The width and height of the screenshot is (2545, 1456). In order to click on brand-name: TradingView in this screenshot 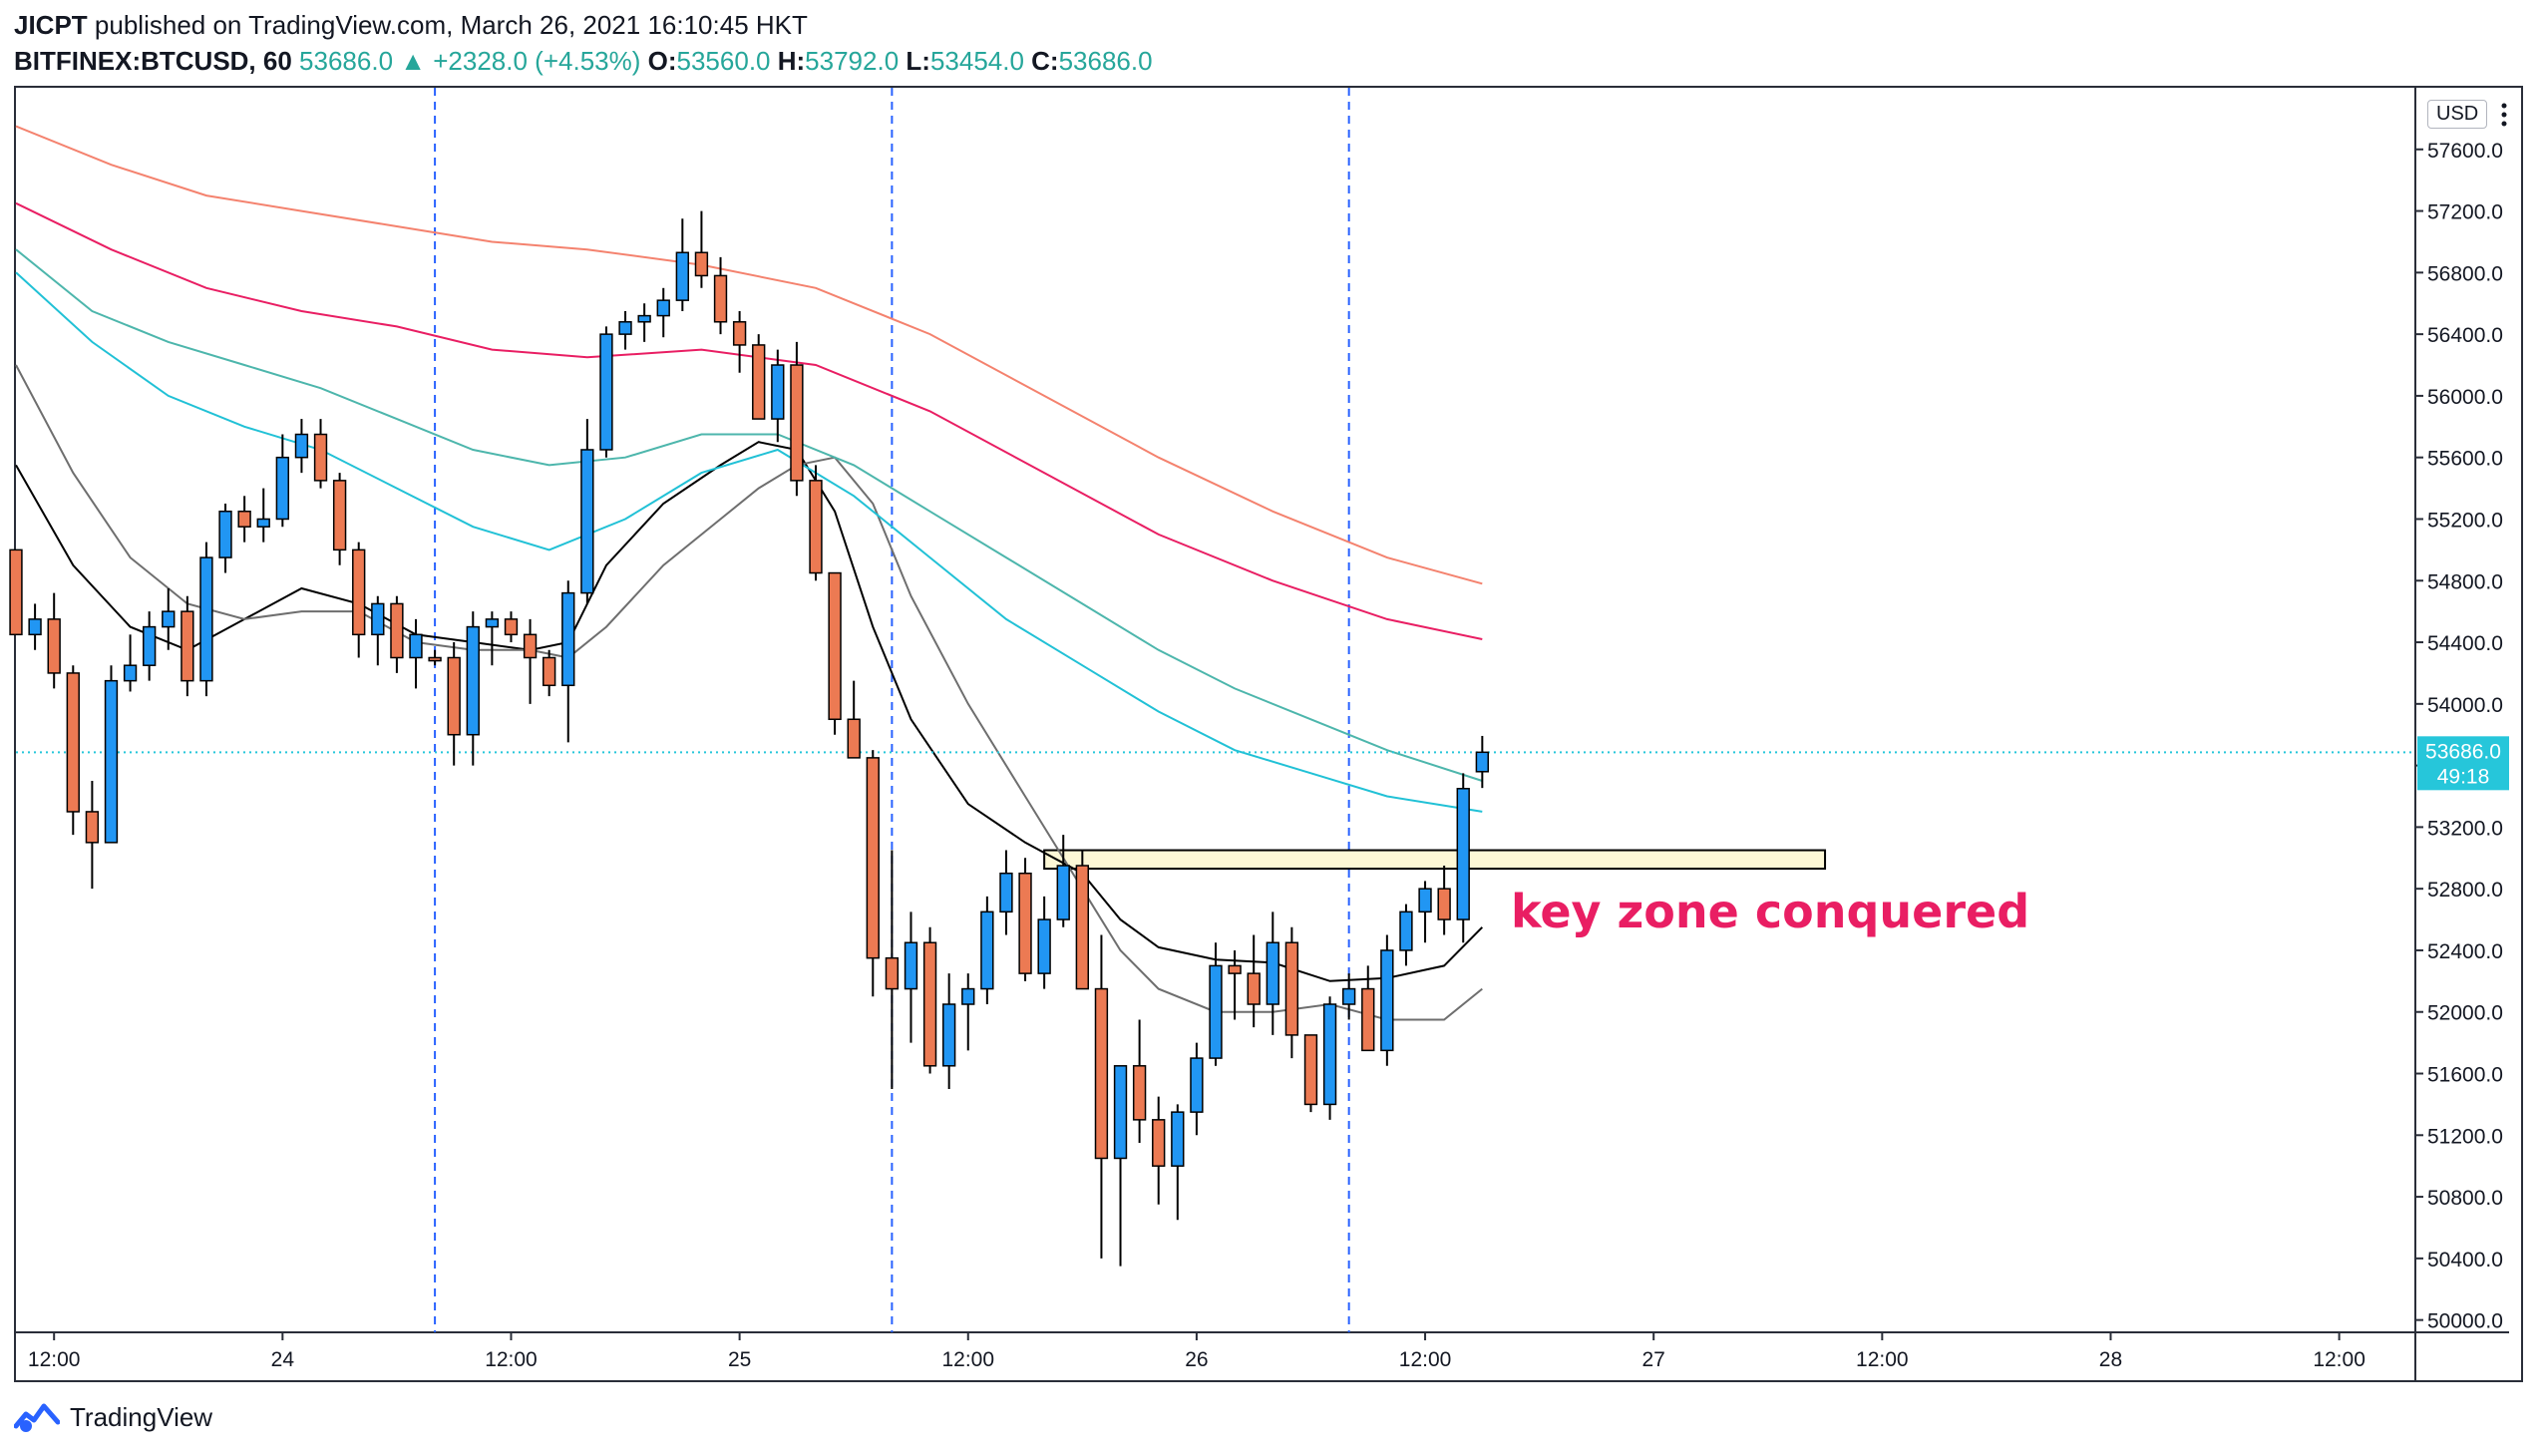, I will do `click(141, 1416)`.